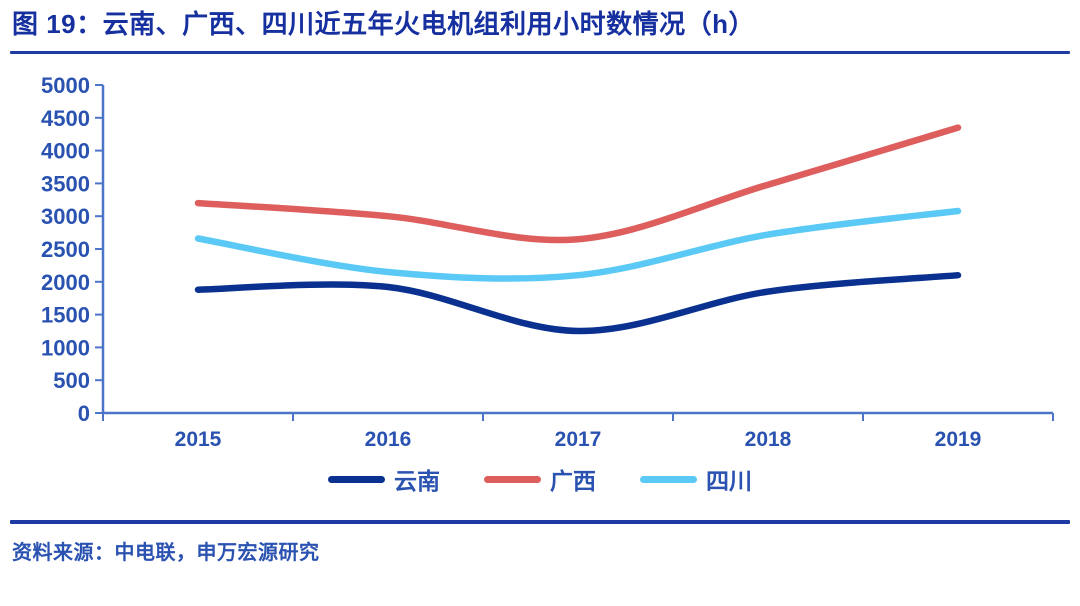  I want to click on x-tick-label: 2016, so click(388, 439).